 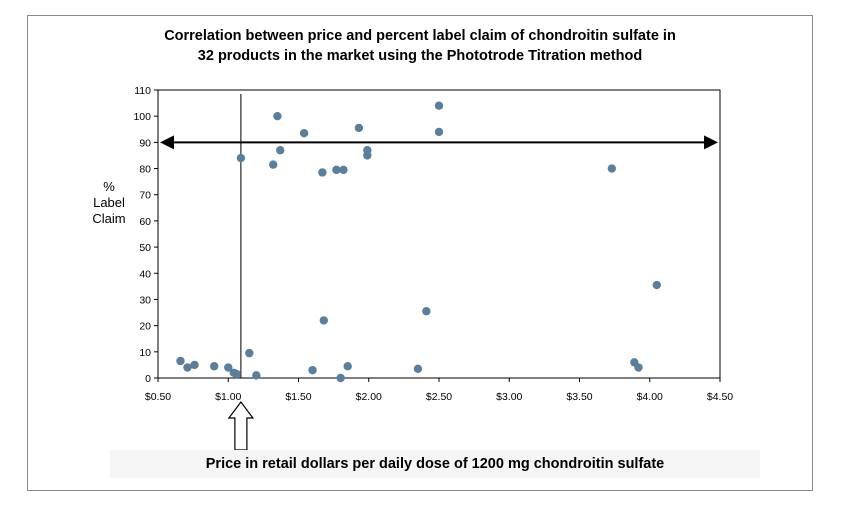 What do you see at coordinates (145, 170) in the screenshot?
I see `y-tick-label: 80` at bounding box center [145, 170].